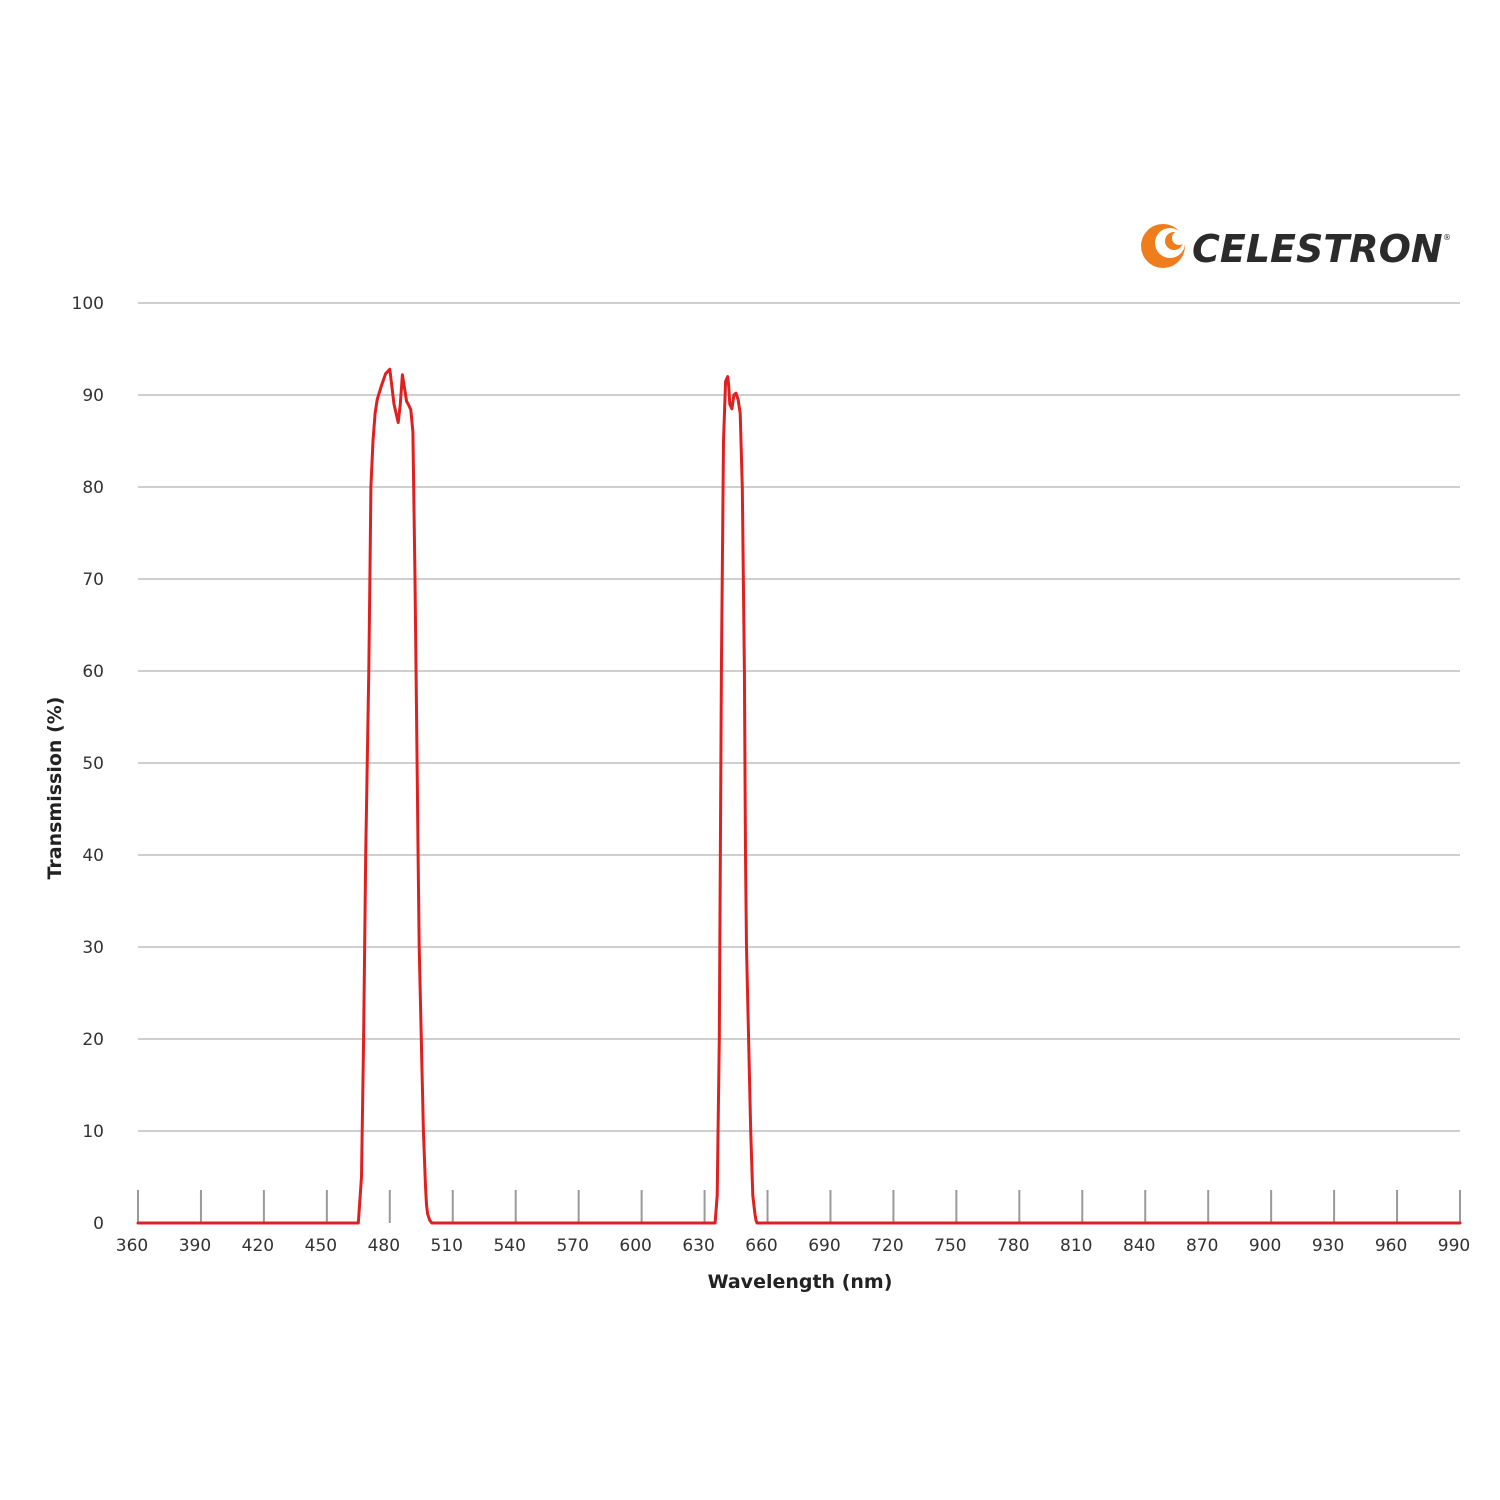 Image resolution: width=1500 pixels, height=1500 pixels. Describe the element at coordinates (1139, 1246) in the screenshot. I see `x-tick-label-840: 840` at that location.